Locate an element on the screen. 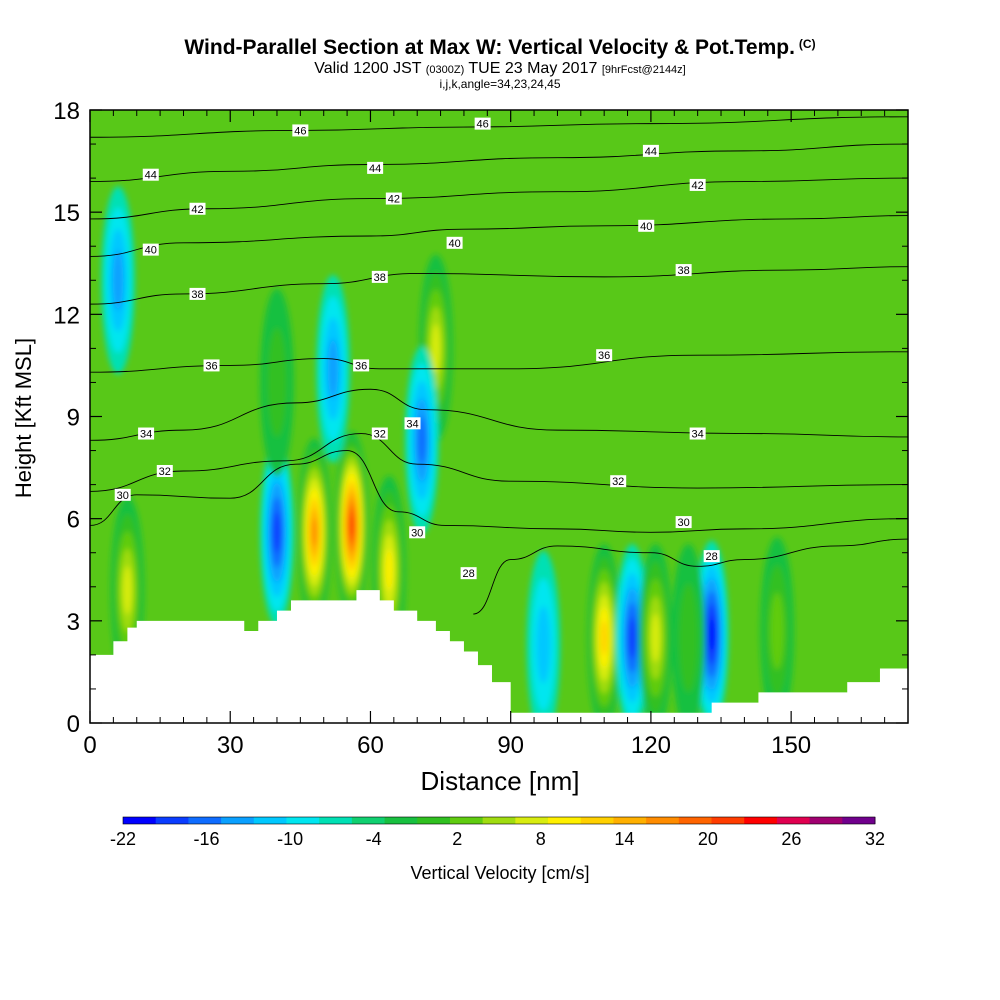 This screenshot has height=1000, width=1000. contour-label: 46 is located at coordinates (483, 125).